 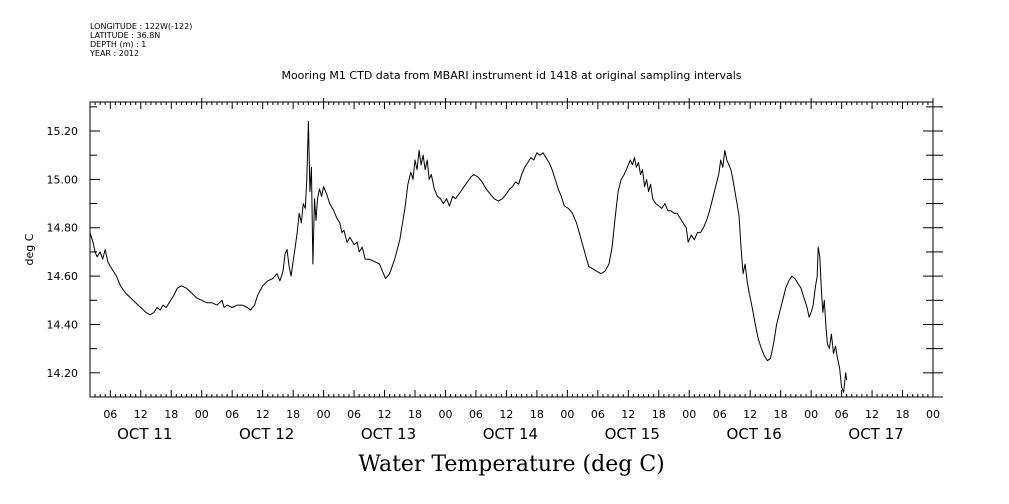 I want to click on y-tick-label: 14.60, so click(x=63, y=276).